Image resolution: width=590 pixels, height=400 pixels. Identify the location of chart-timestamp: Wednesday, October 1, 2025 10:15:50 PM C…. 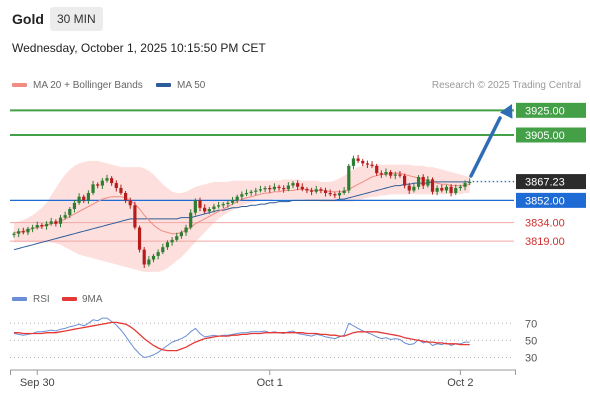
(139, 48).